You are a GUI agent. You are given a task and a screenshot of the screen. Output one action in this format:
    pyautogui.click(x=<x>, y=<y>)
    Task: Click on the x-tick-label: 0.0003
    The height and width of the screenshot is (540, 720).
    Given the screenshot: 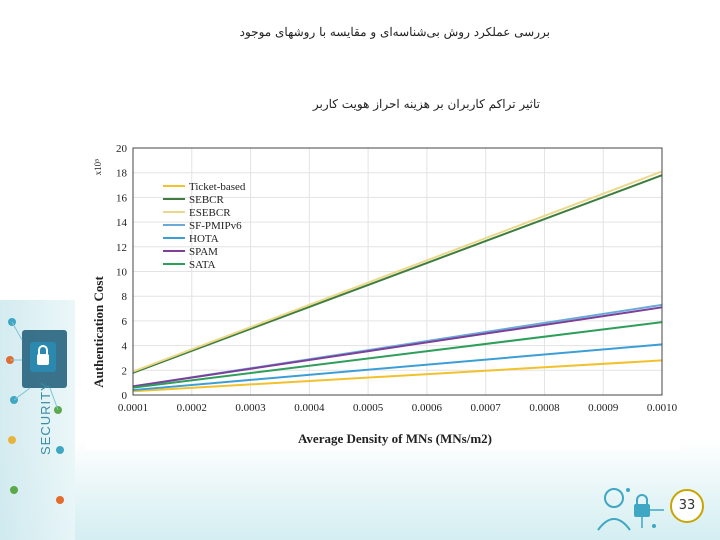 What is the action you would take?
    pyautogui.click(x=250, y=408)
    